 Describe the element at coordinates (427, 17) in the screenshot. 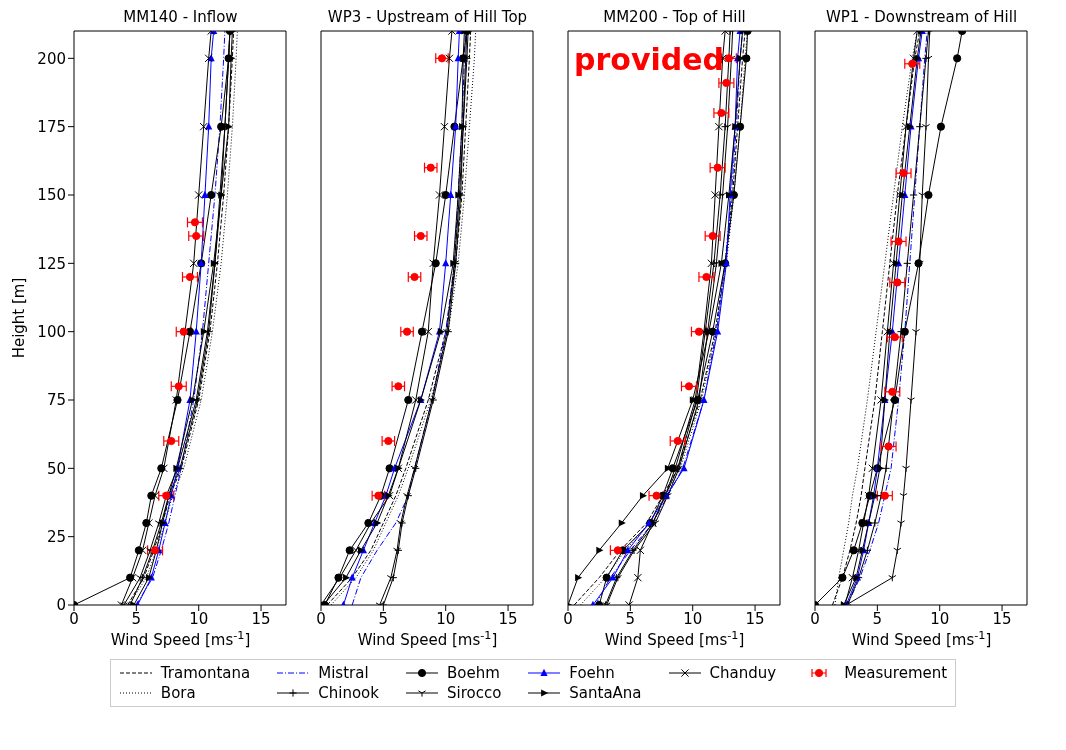

I see `chart-title: WP3 - Upstream of Hill Top` at that location.